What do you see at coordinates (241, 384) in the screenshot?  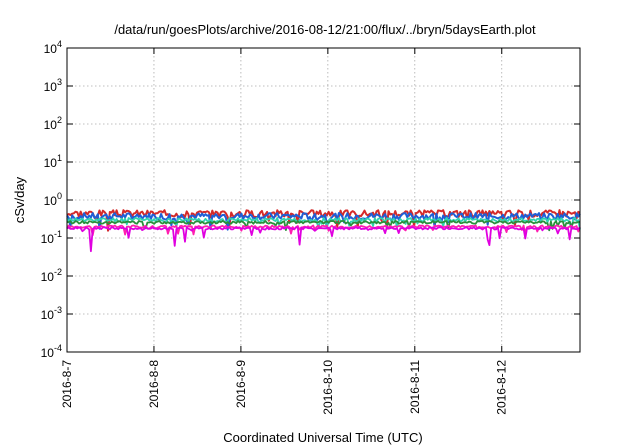 I see `x-tick-label: 2016-8-9` at bounding box center [241, 384].